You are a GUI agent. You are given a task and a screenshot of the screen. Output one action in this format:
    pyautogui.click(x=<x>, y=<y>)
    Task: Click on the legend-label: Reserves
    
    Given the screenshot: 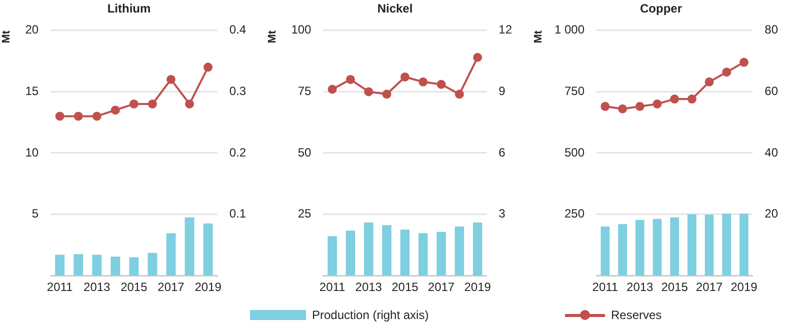 What is the action you would take?
    pyautogui.click(x=636, y=315)
    